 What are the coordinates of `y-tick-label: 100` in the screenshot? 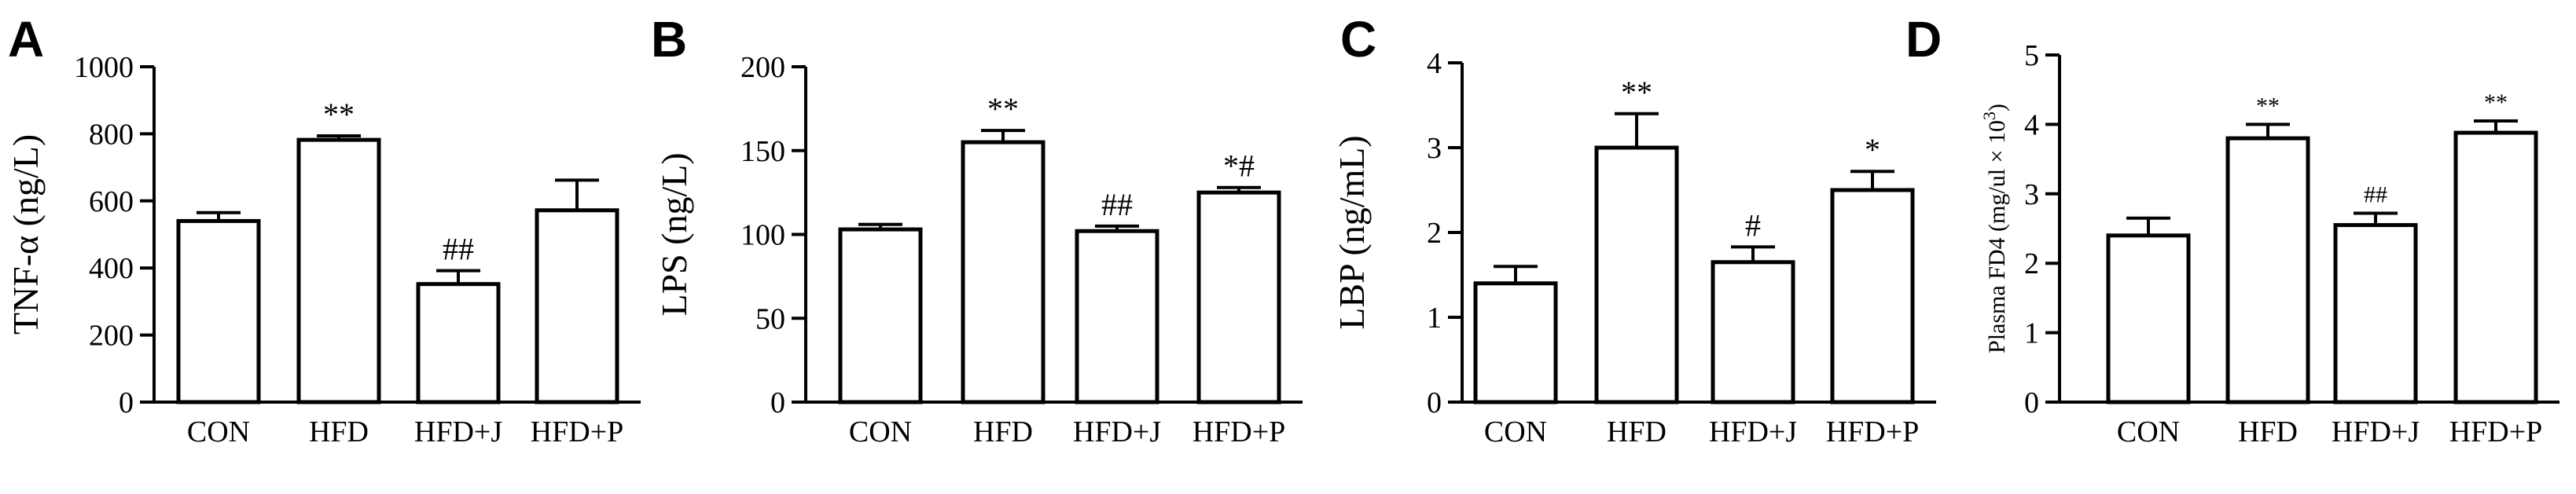 It's located at (762, 236).